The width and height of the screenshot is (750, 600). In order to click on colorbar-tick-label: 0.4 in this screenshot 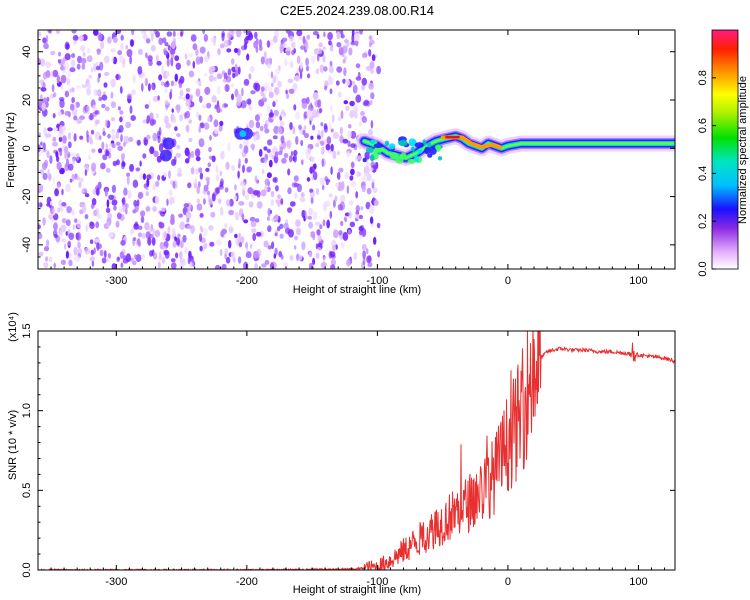, I will do `click(703, 173)`.